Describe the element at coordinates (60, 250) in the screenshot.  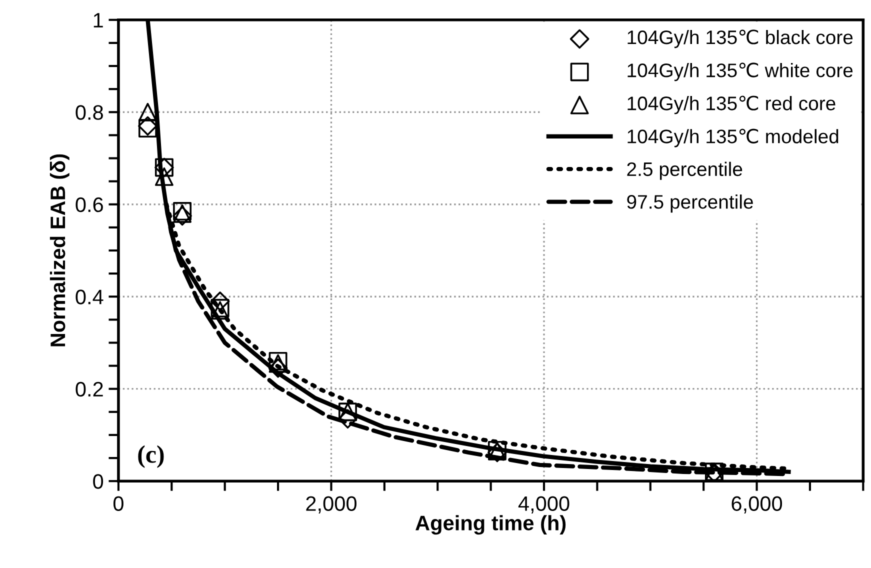
I see `y-axis-title: Normalized EAB (δ)` at that location.